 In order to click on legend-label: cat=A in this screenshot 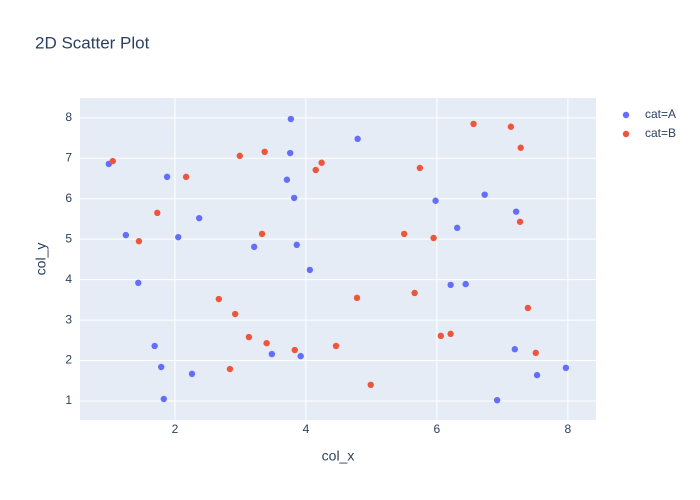, I will do `click(660, 114)`.